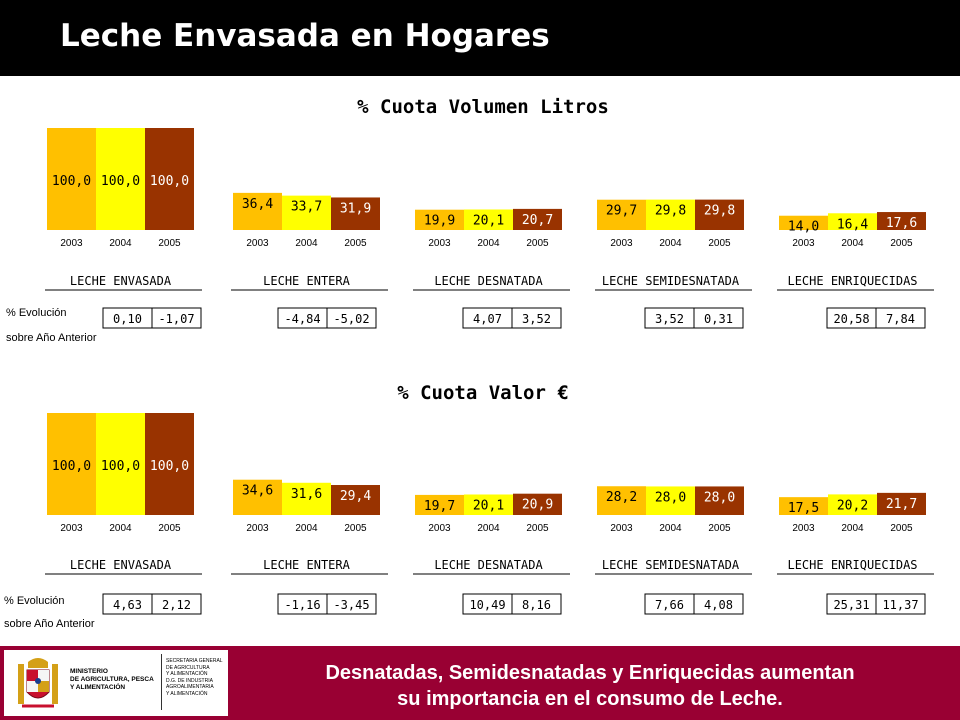 The width and height of the screenshot is (960, 720). I want to click on evolution-value: -3,45, so click(351, 605).